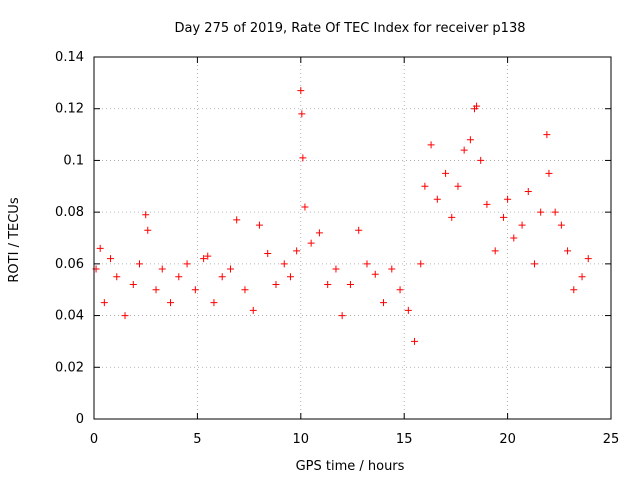  I want to click on x-tick-label: 15, so click(404, 439).